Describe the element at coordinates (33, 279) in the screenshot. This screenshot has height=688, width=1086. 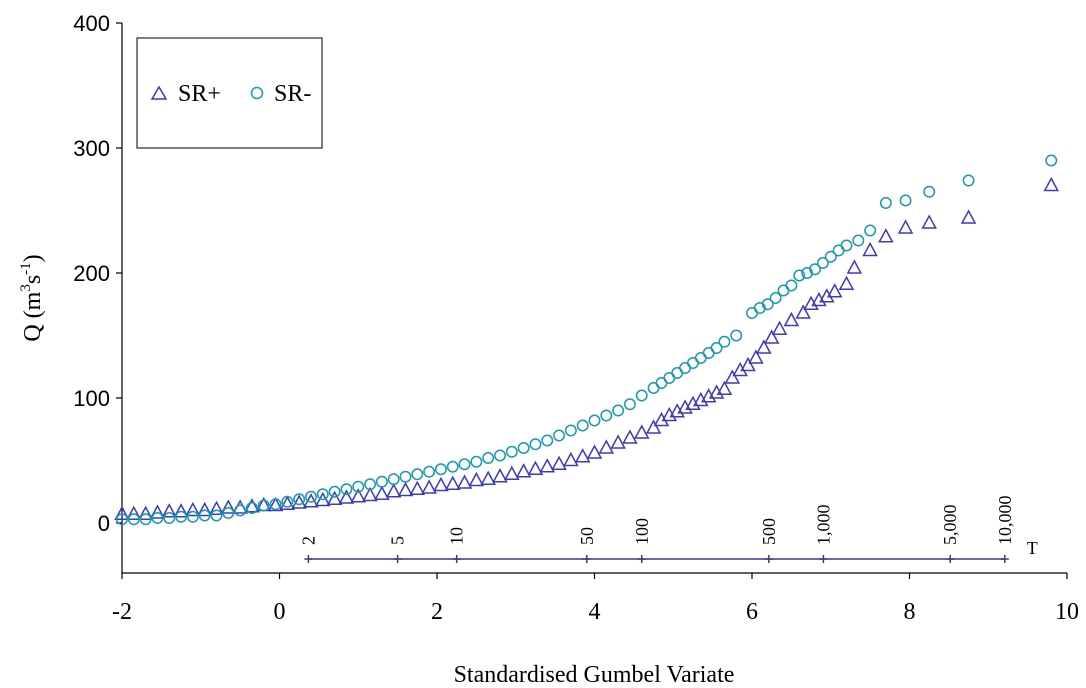
I see `y-label-mid: s` at that location.